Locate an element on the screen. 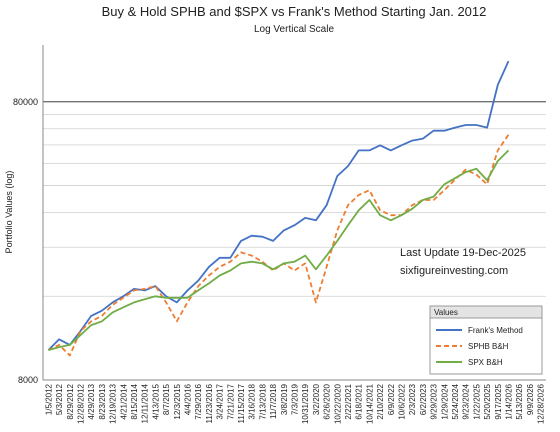 Image resolution: width=560 pixels, height=432 pixels. x-tick-label: 3/16/2018 is located at coordinates (252, 401).